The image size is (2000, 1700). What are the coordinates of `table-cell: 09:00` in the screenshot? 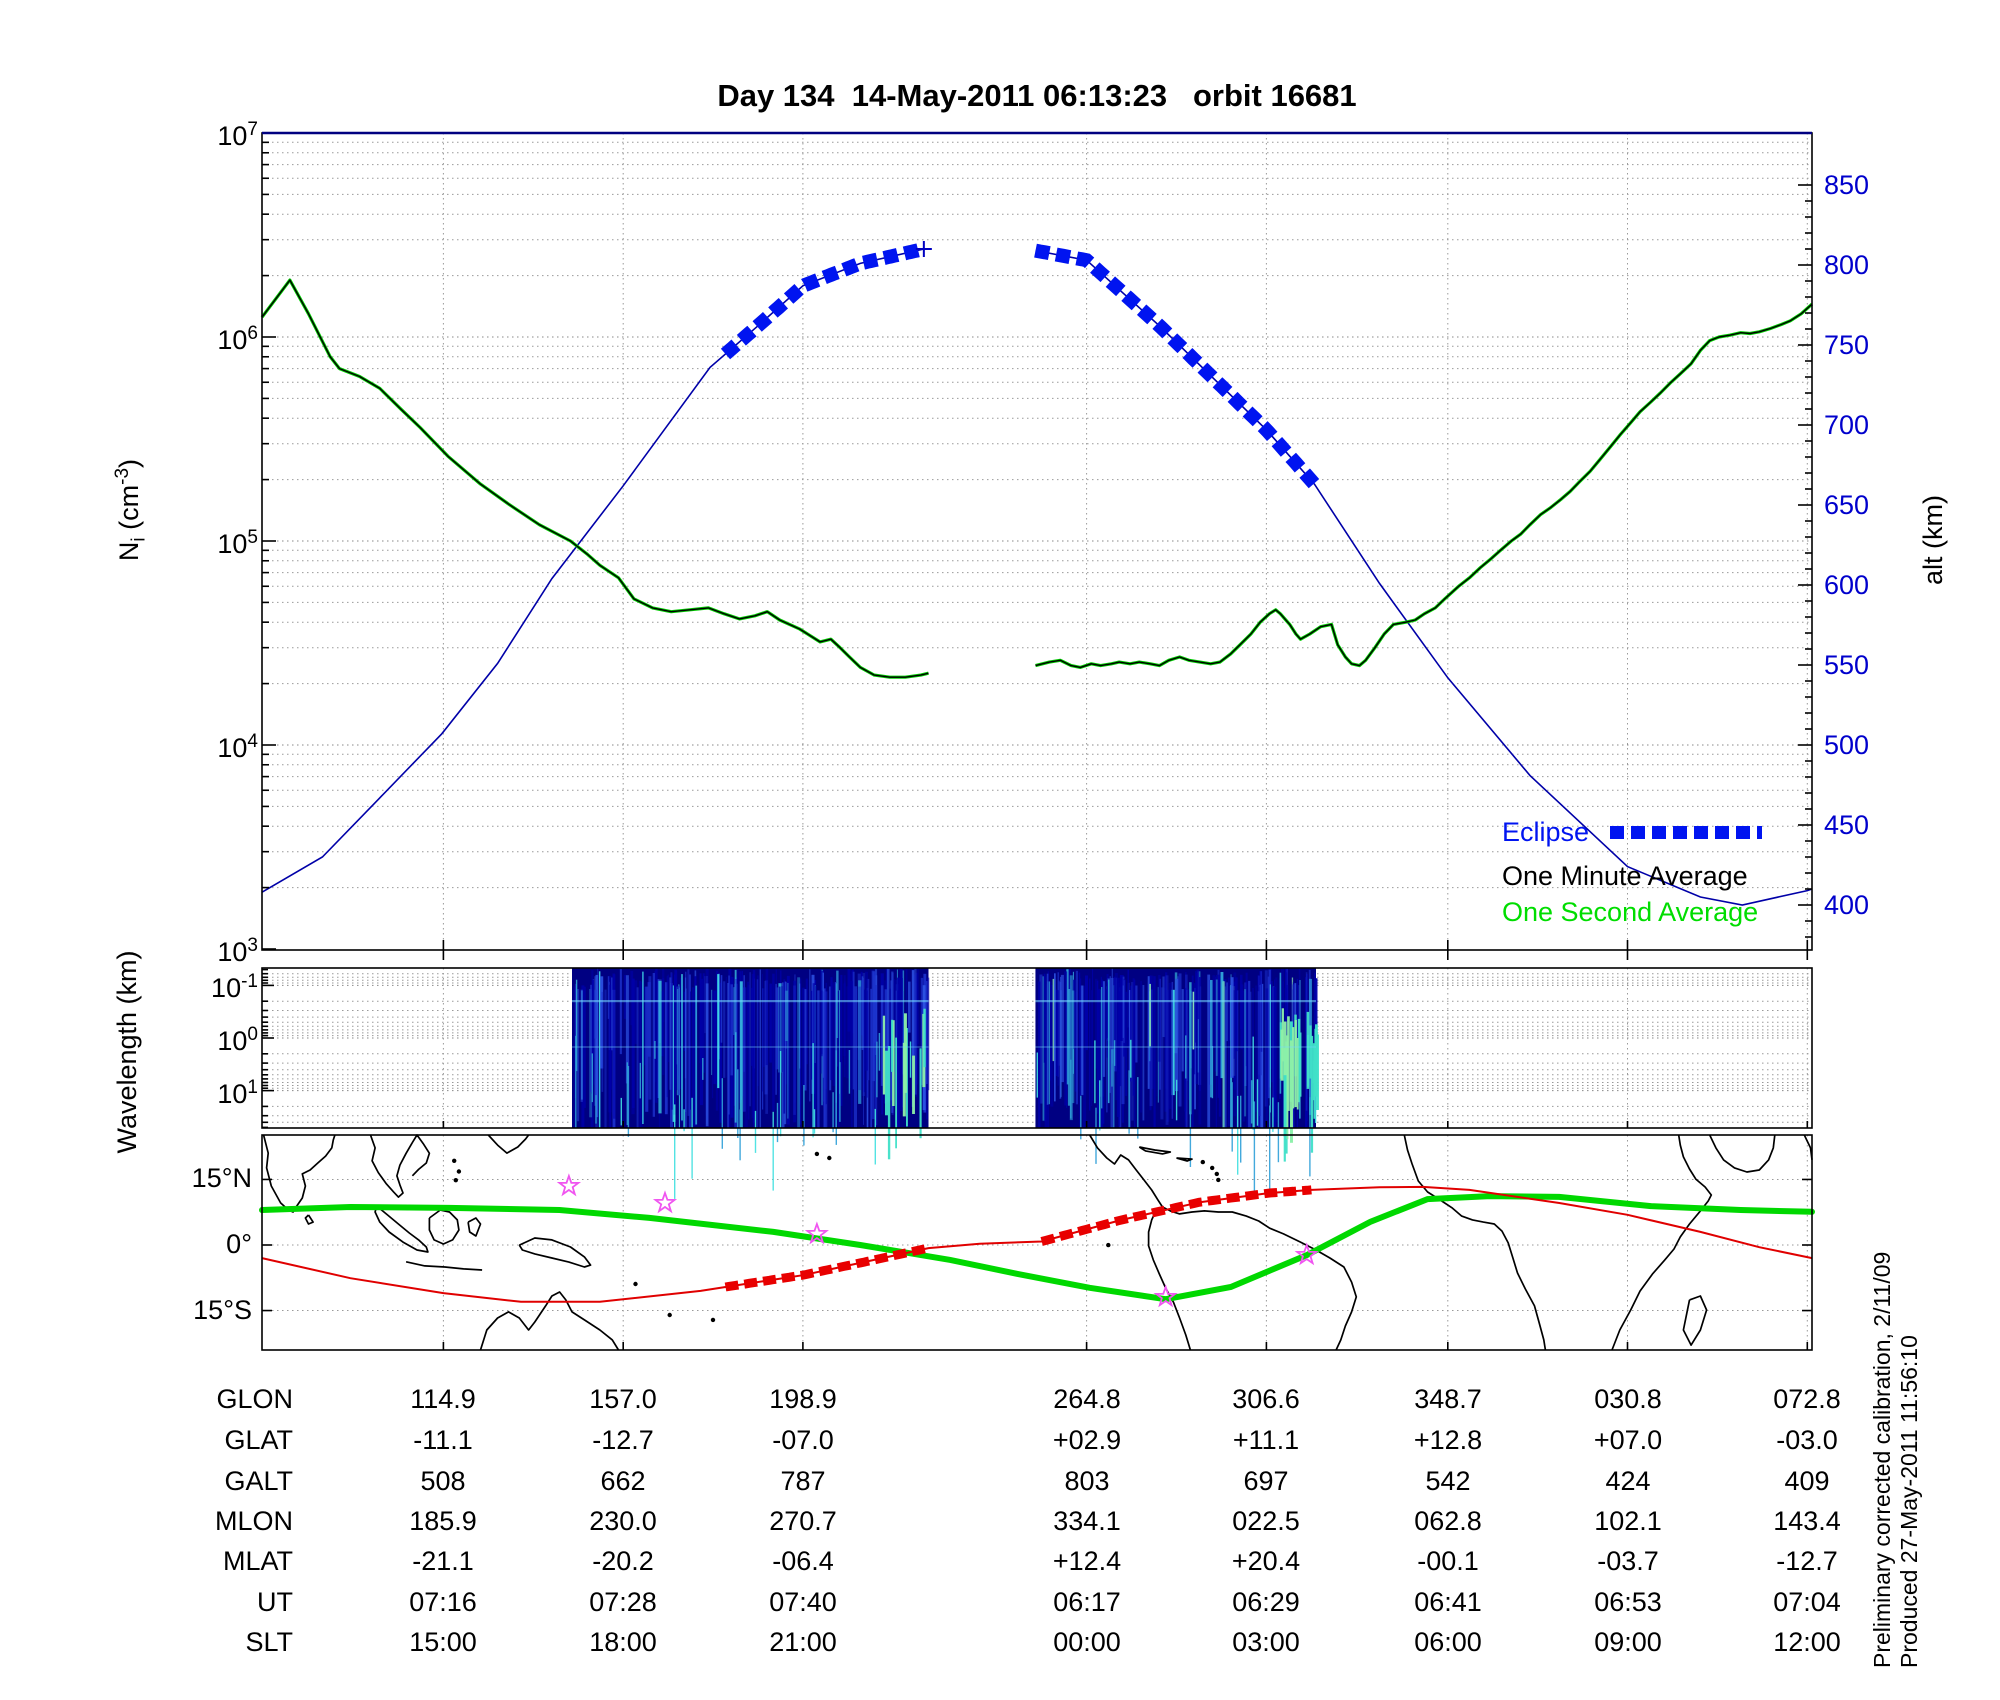 It's located at (1628, 1642).